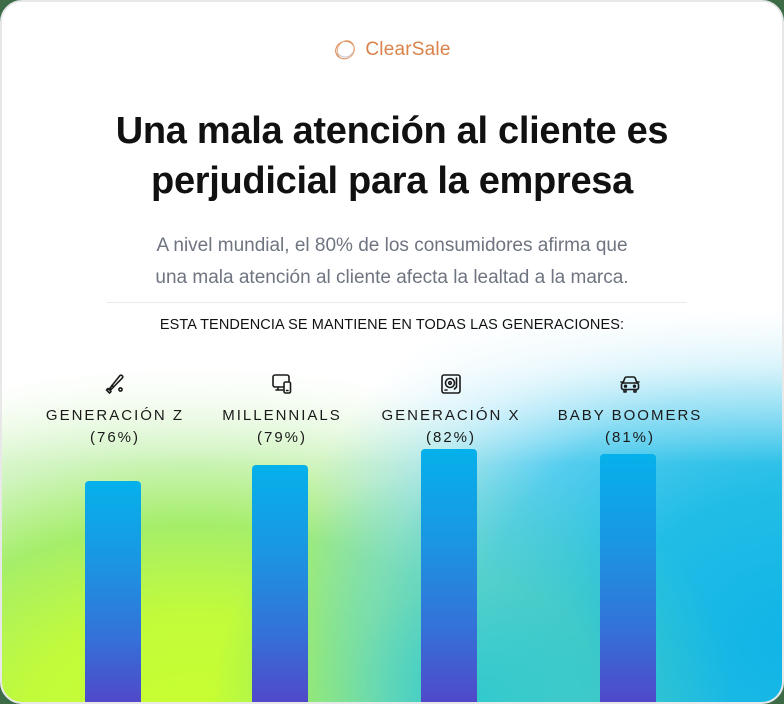  What do you see at coordinates (281, 437) in the screenshot?
I see `generation-percent: (79%)` at bounding box center [281, 437].